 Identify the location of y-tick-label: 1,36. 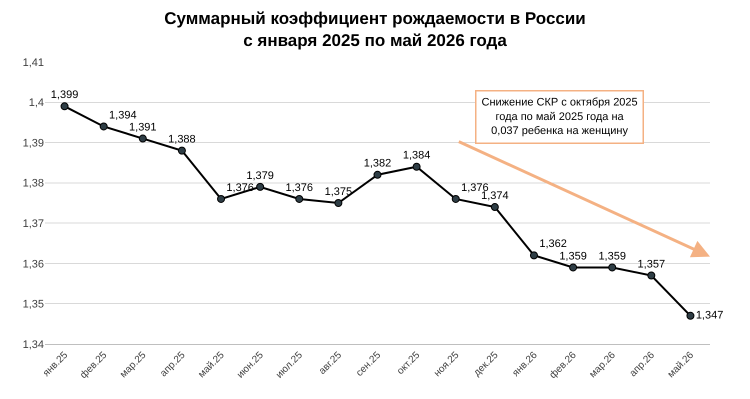
(33, 264).